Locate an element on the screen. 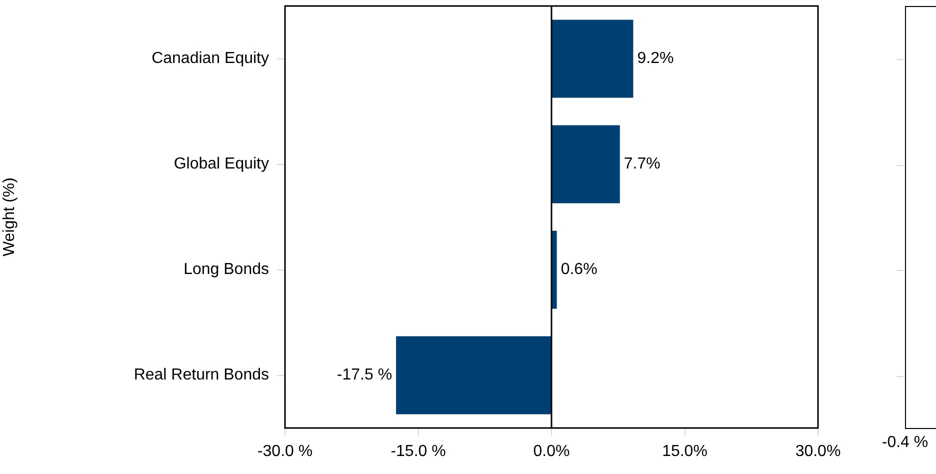 The width and height of the screenshot is (936, 474). x-tick-label: -15.0 % is located at coordinates (418, 451).